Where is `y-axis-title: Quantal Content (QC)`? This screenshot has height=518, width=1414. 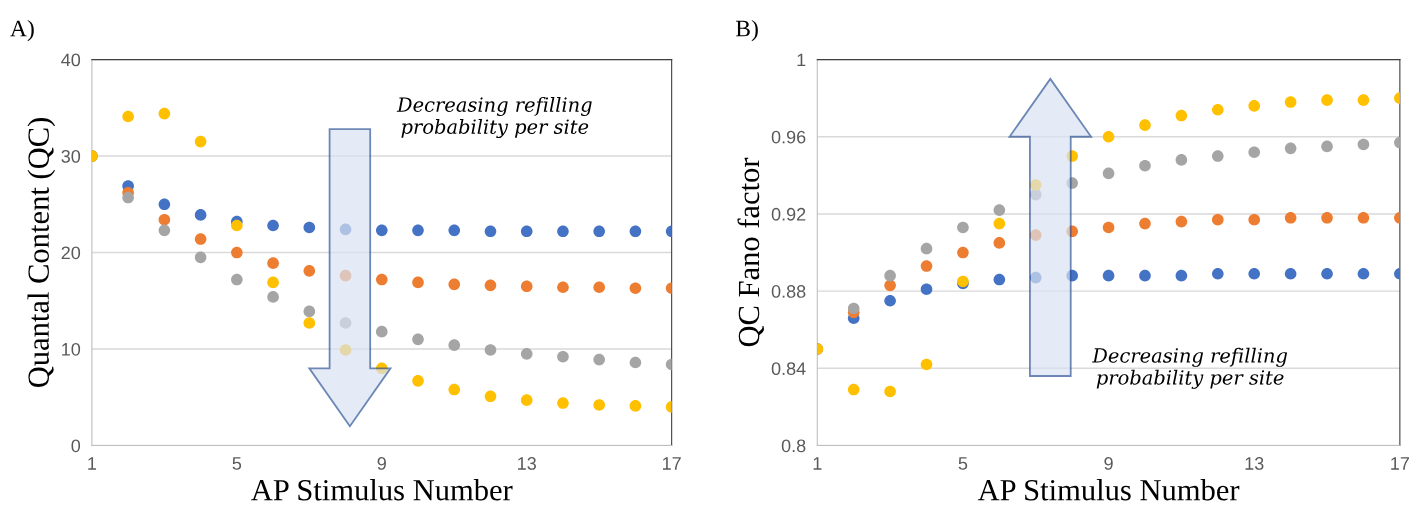 y-axis-title: Quantal Content (QC) is located at coordinates (41, 253).